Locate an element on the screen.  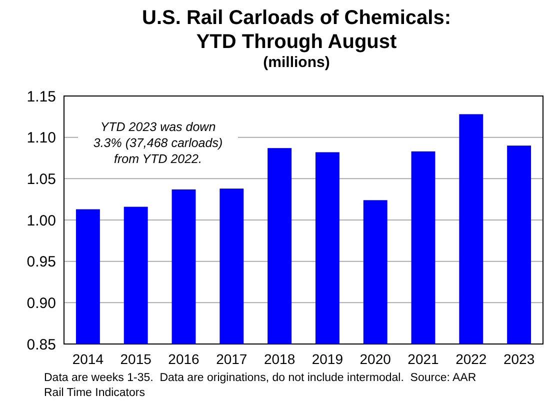
x-tick-label: 2019 is located at coordinates (328, 359).